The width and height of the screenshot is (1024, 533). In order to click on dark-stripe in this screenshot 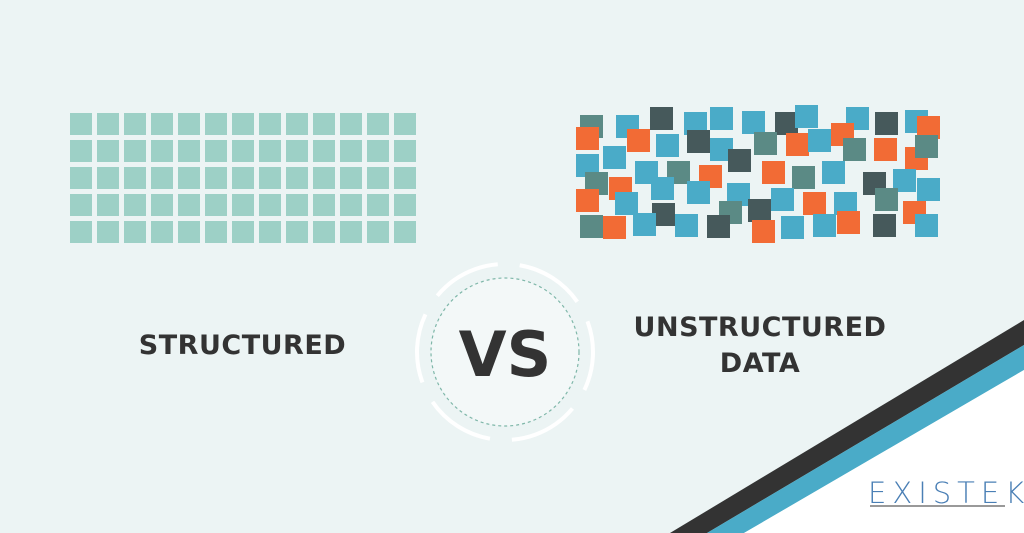, I will do `click(847, 426)`.